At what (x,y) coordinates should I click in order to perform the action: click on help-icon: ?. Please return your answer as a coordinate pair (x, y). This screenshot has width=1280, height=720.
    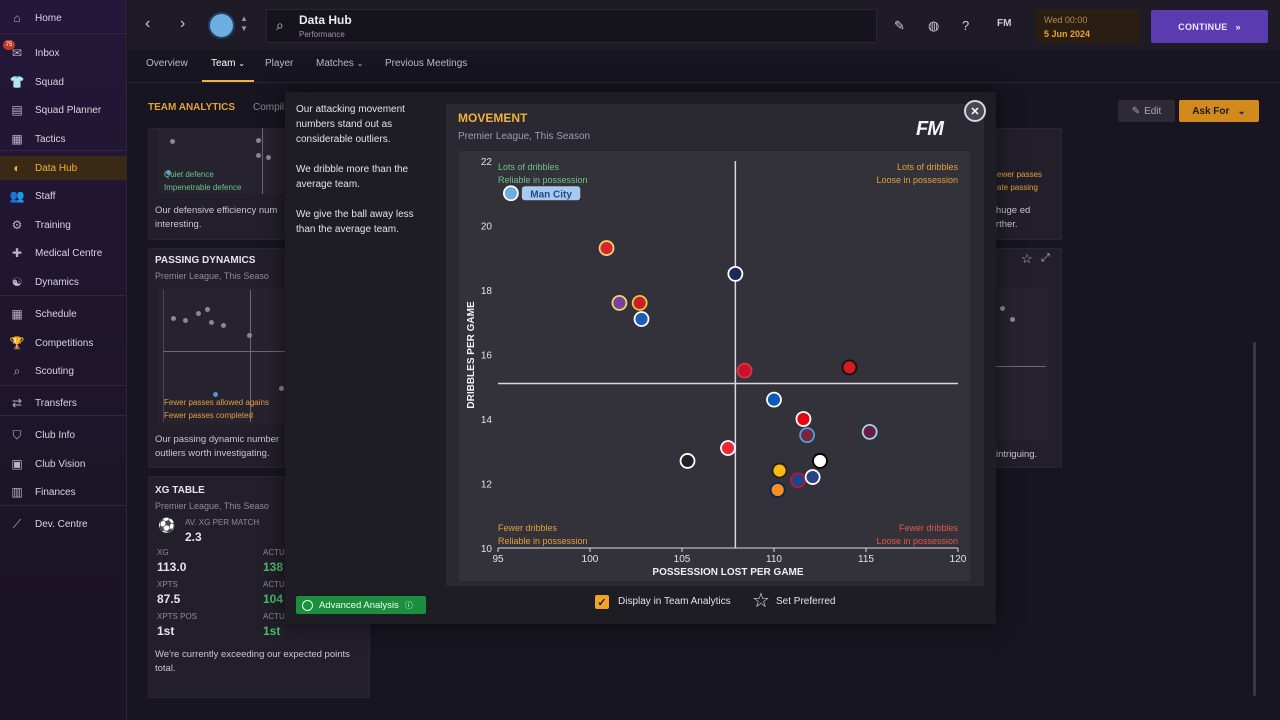
    Looking at the image, I should click on (966, 25).